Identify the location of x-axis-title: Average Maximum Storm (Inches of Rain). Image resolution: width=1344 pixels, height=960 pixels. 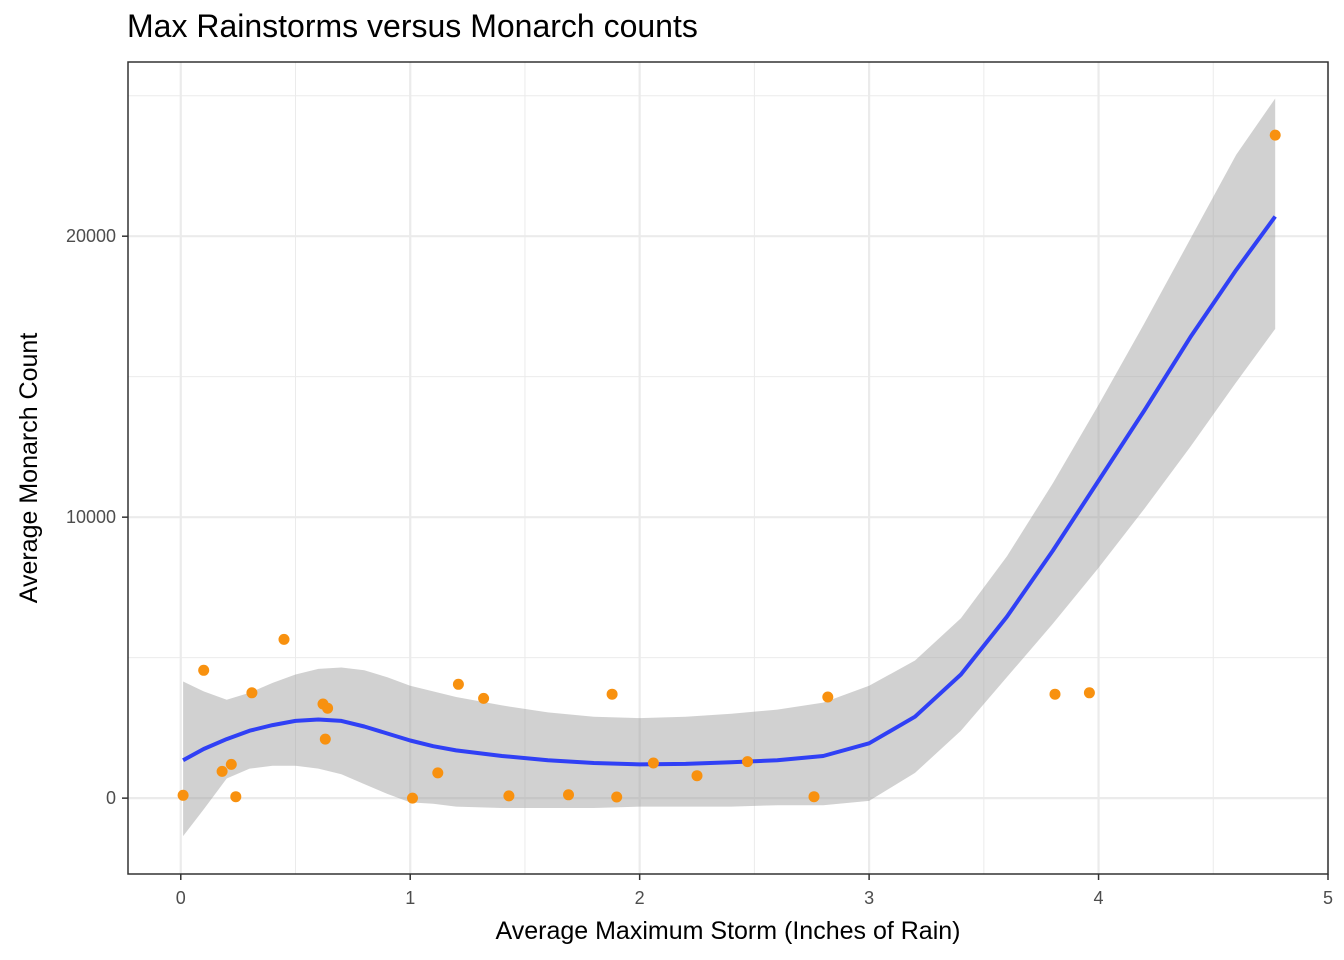
(728, 931).